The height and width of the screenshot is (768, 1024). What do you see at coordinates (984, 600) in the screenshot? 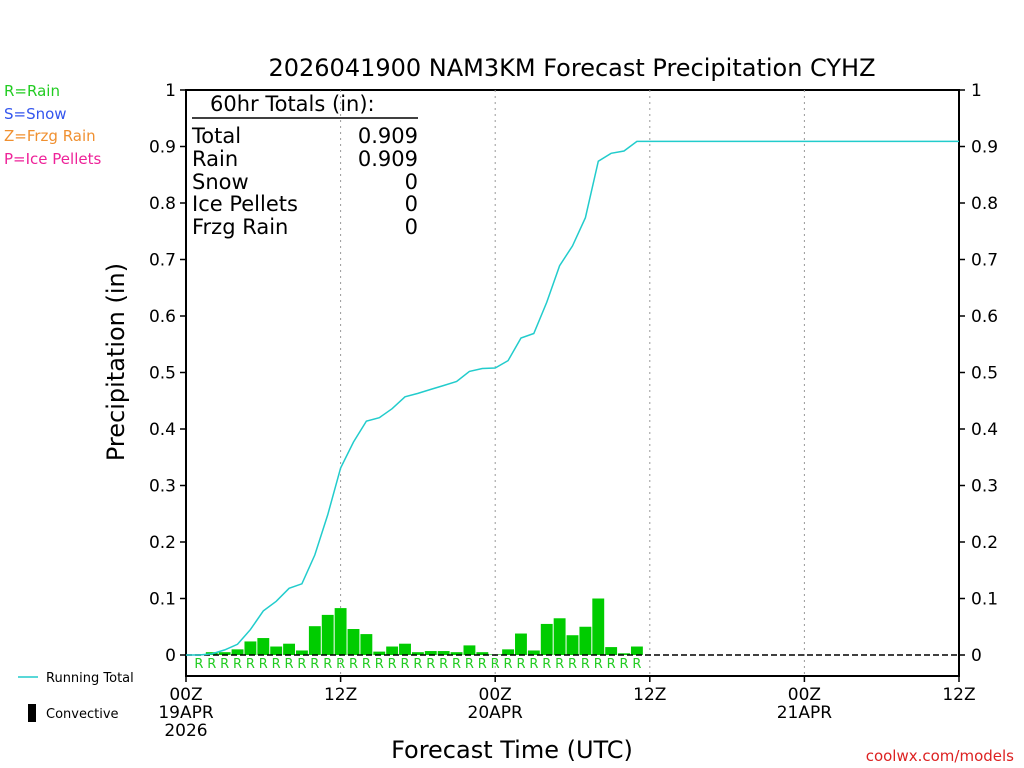
I see `y-tick-label-right: 0.1` at bounding box center [984, 600].